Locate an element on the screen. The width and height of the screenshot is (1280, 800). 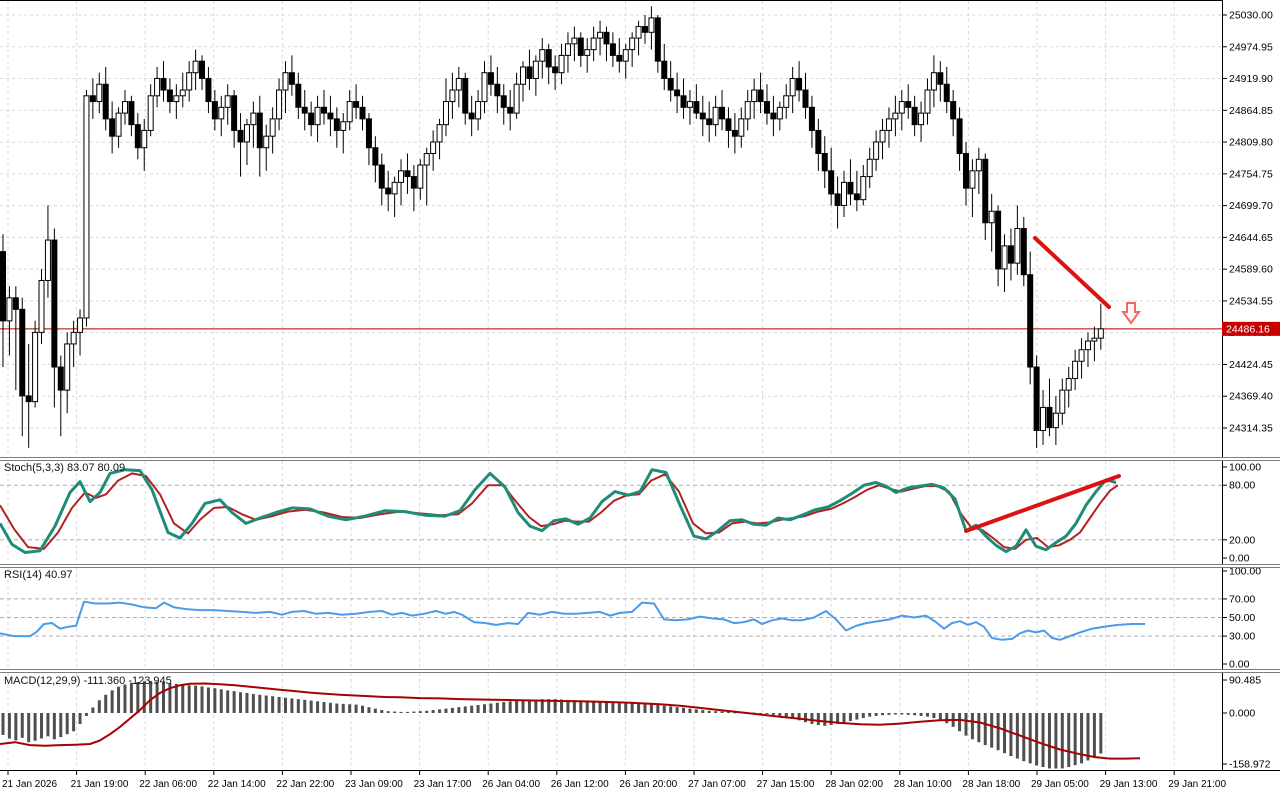
price-axis-label: 24314.35 is located at coordinates (1251, 429).